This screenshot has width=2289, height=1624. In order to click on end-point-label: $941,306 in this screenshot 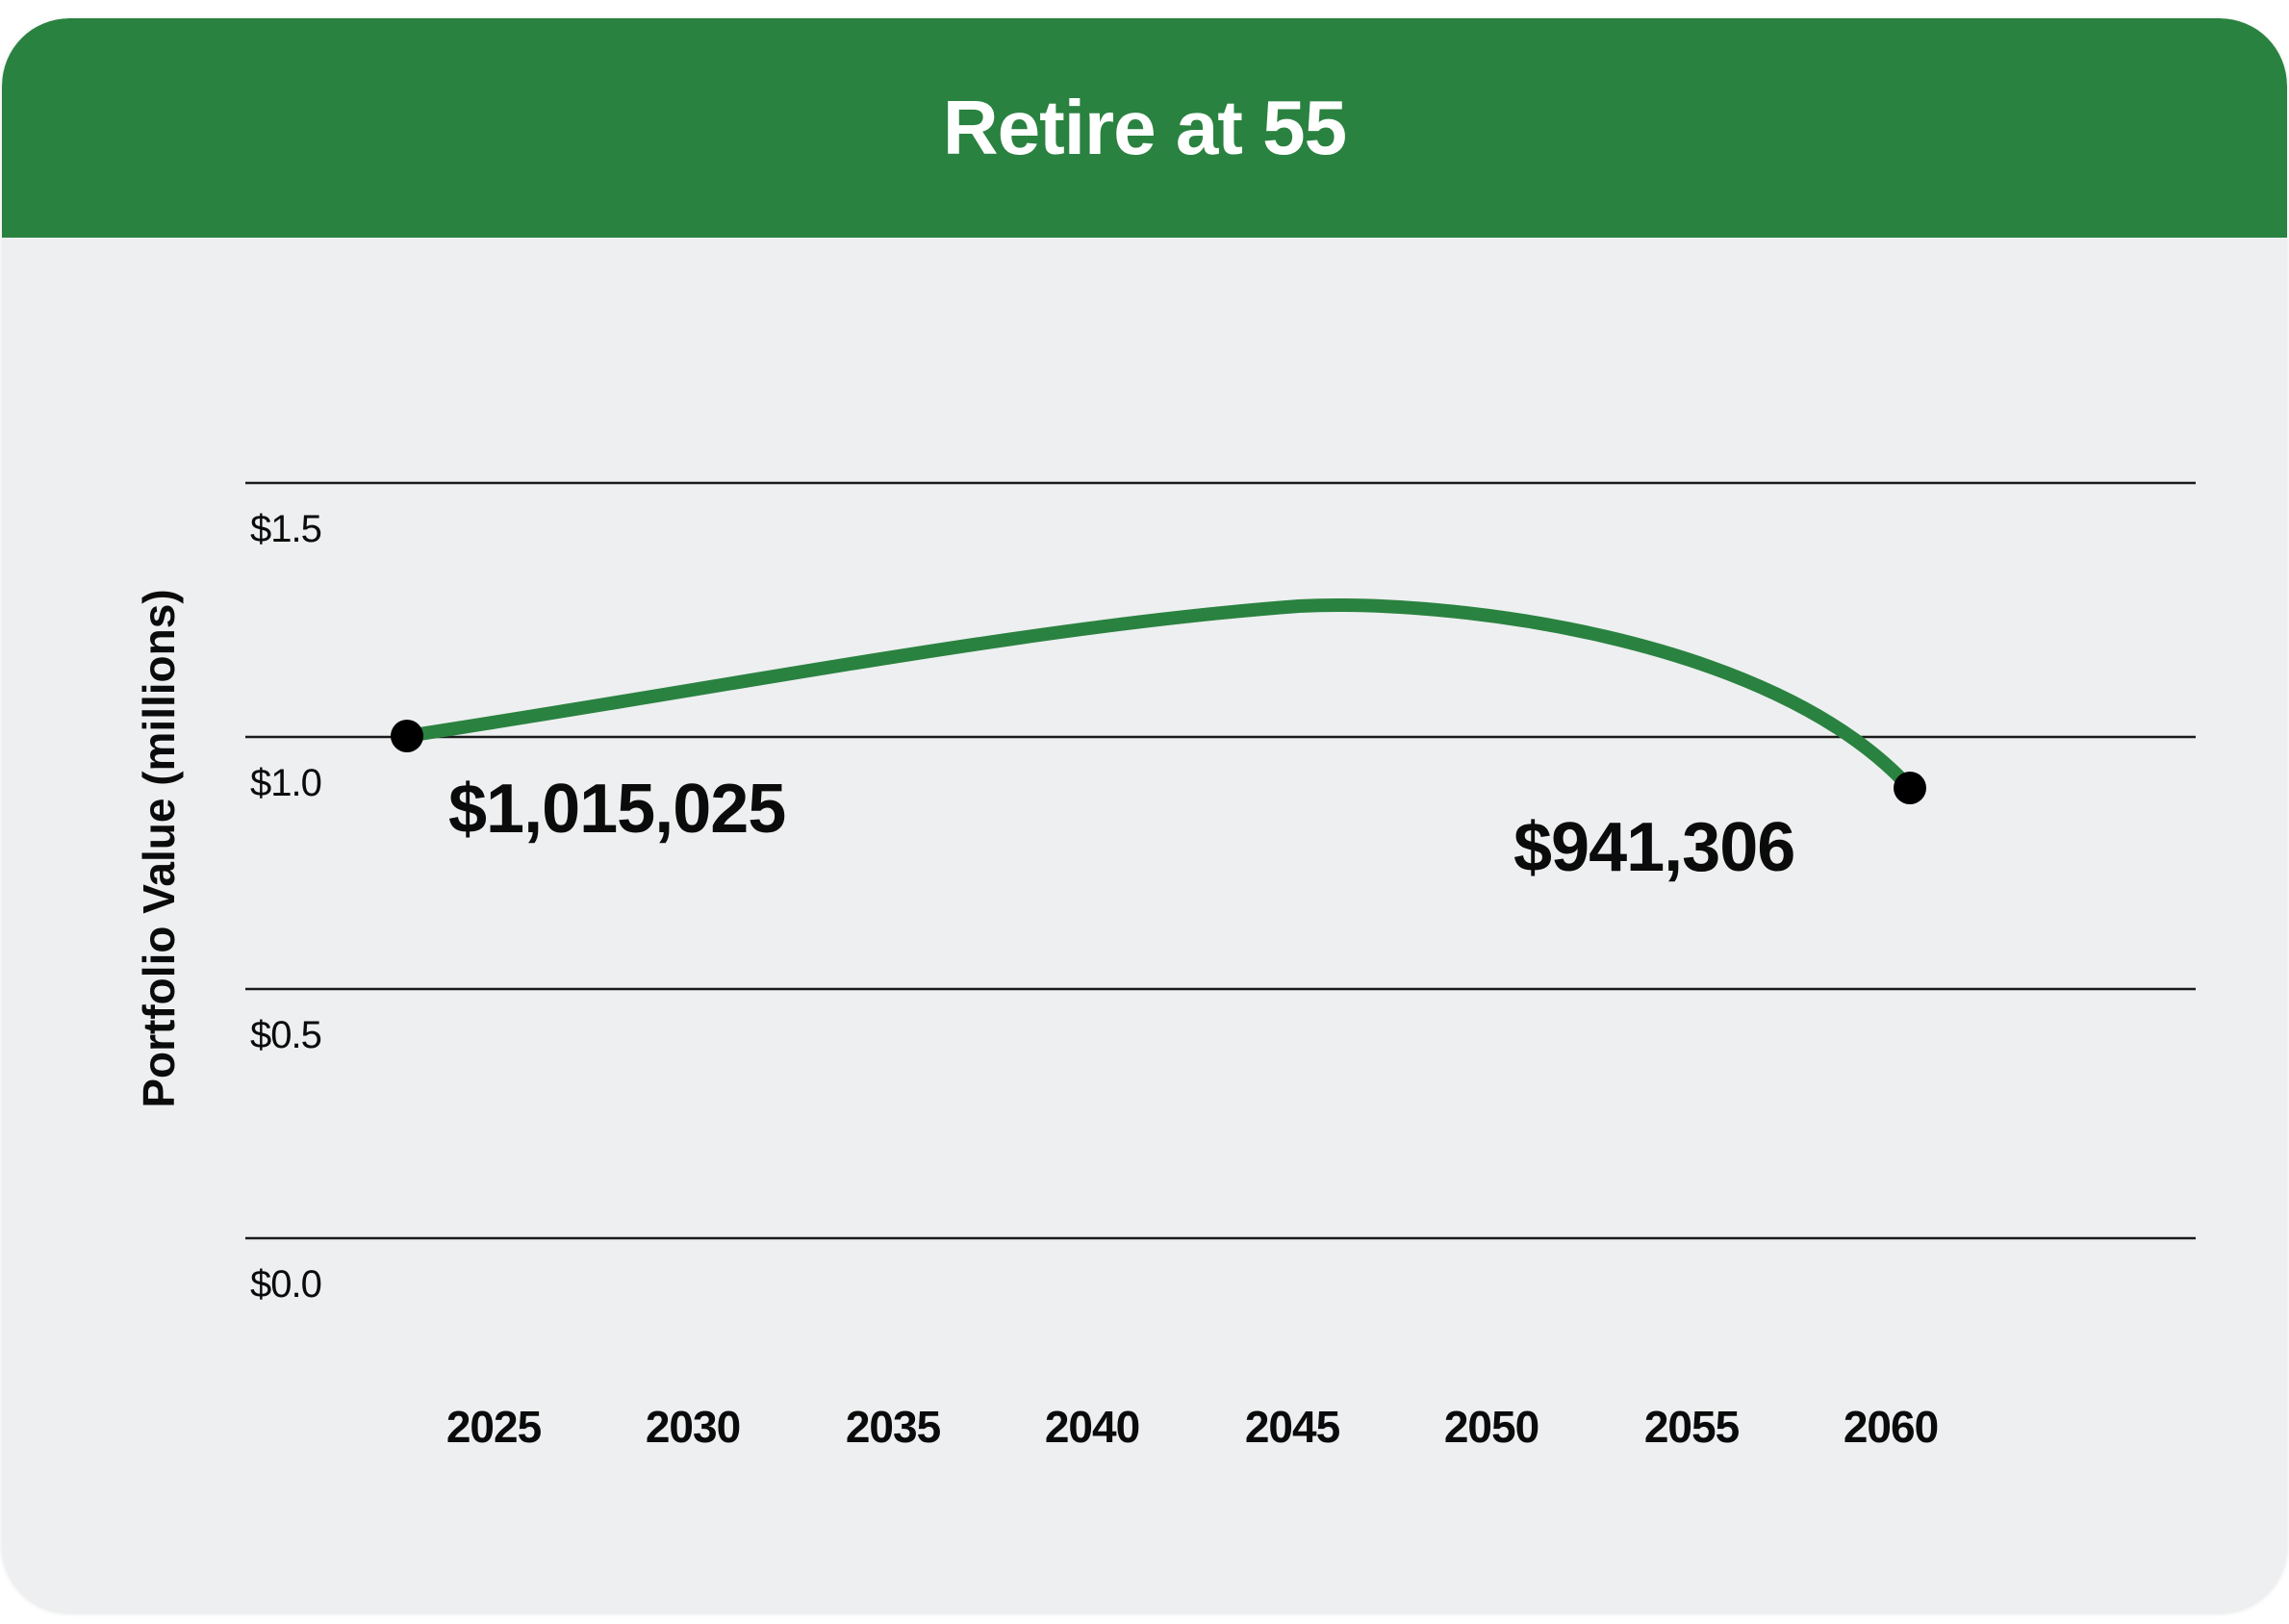, I will do `click(1654, 847)`.